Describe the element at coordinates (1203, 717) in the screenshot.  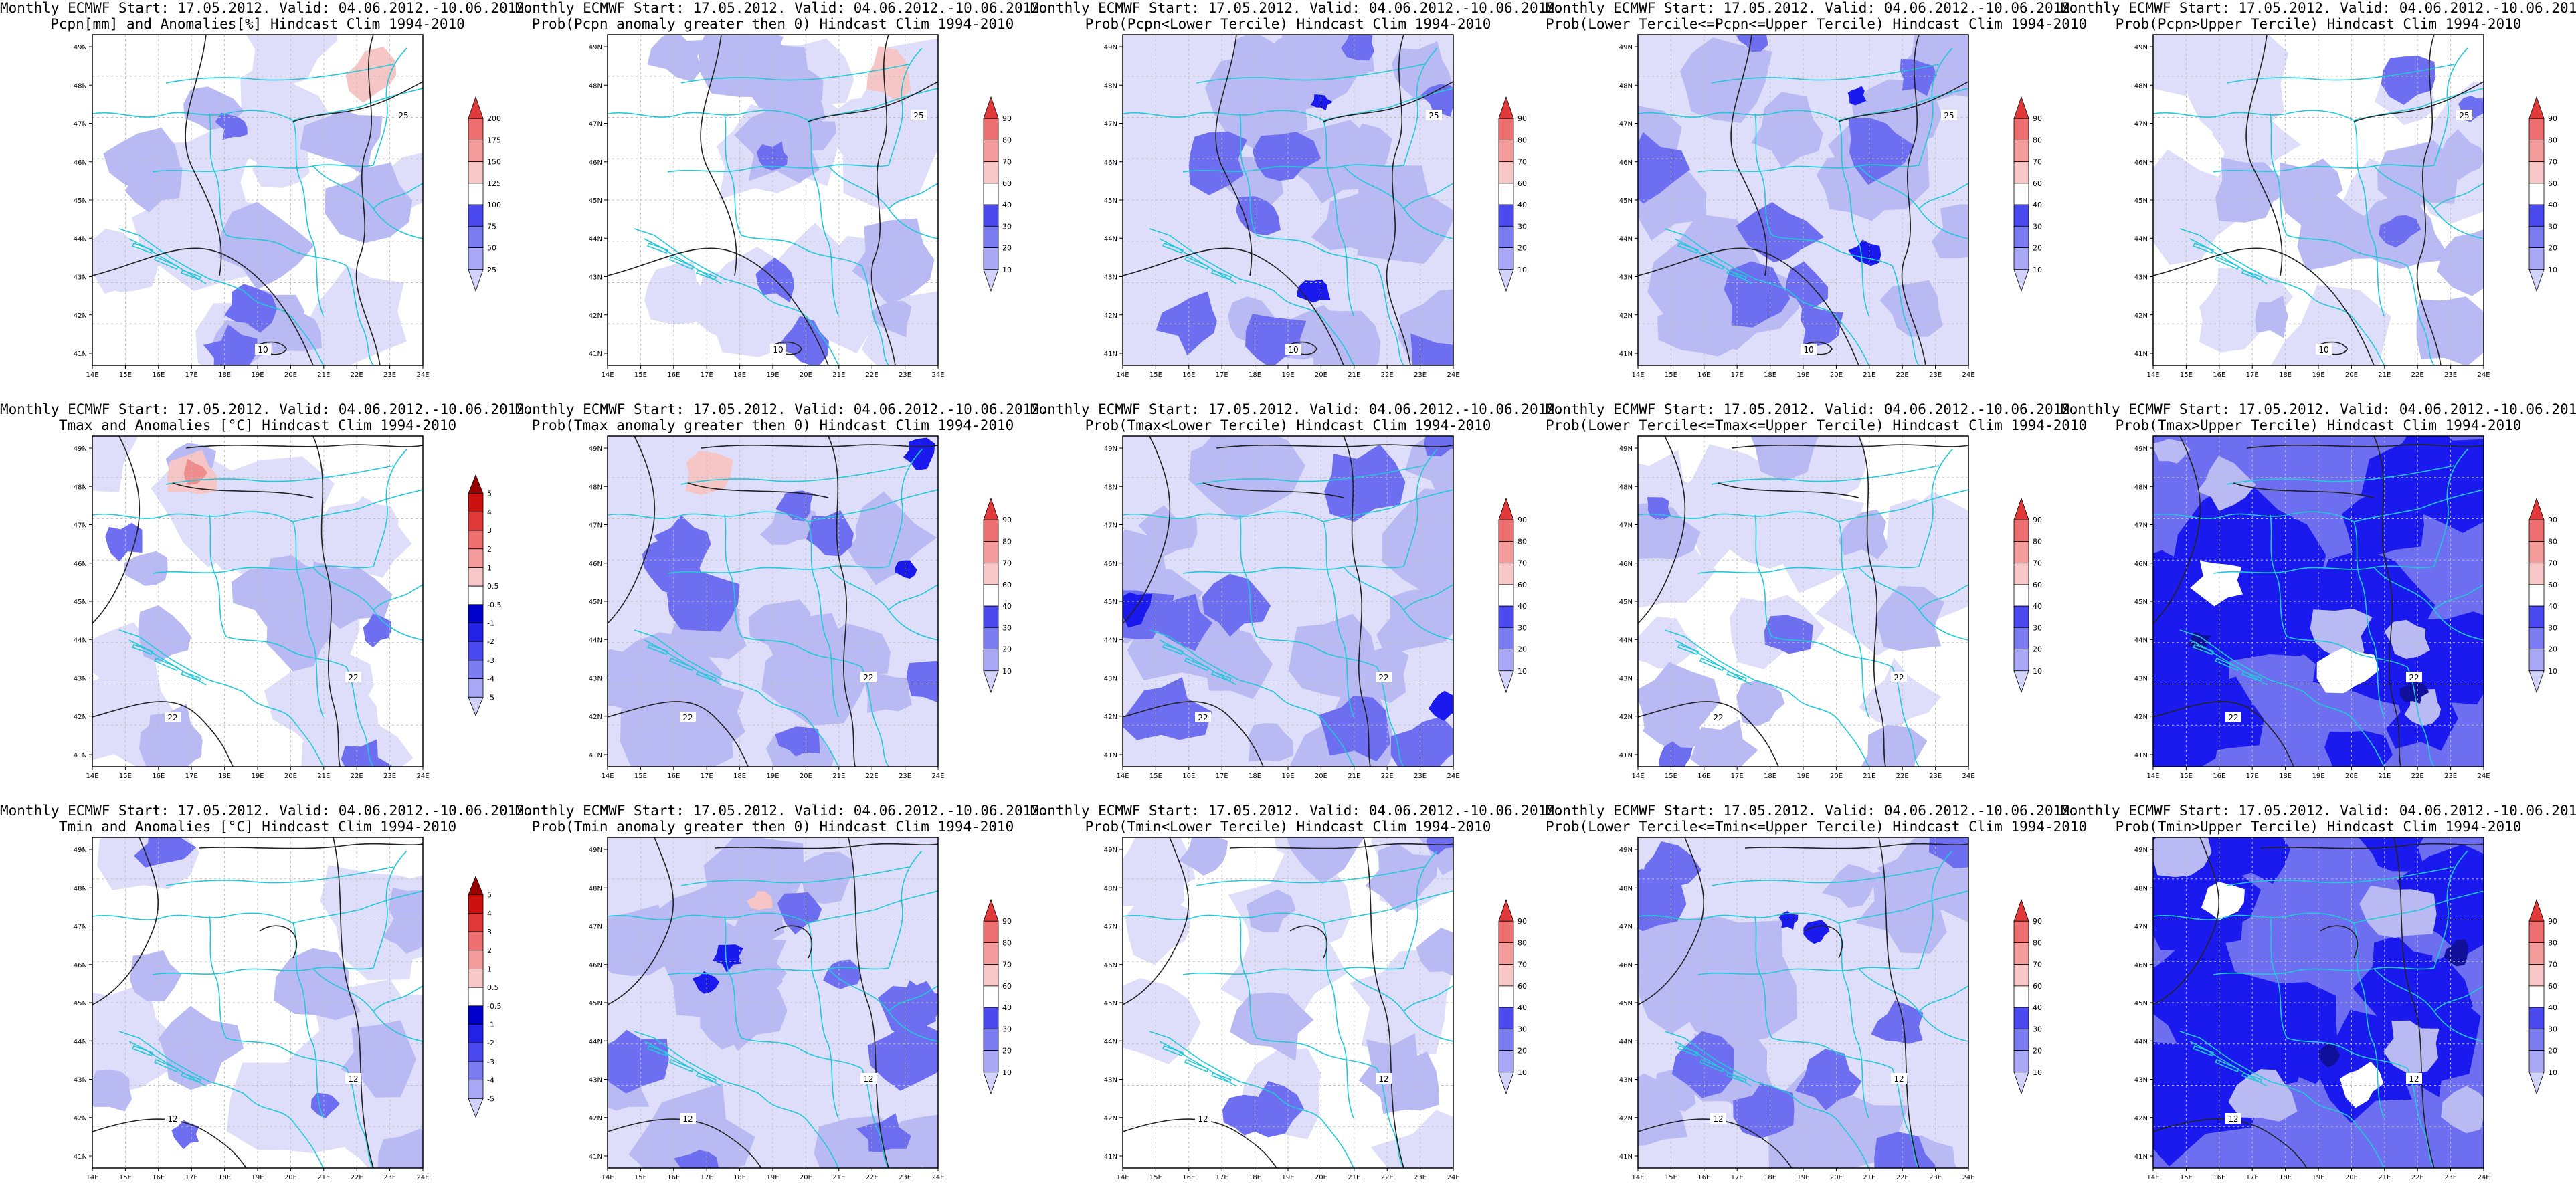
I see `contour-label: 22` at that location.